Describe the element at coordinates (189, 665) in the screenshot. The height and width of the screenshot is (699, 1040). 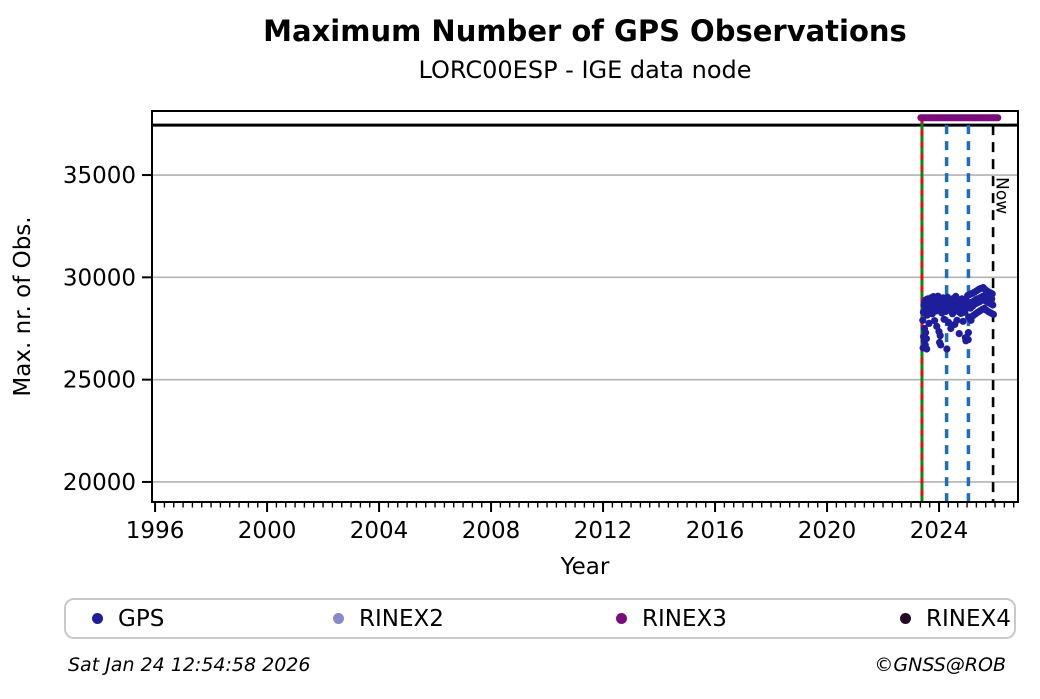
I see `plot-timestamp: Sat Jan 24 12:54:58 2026` at that location.